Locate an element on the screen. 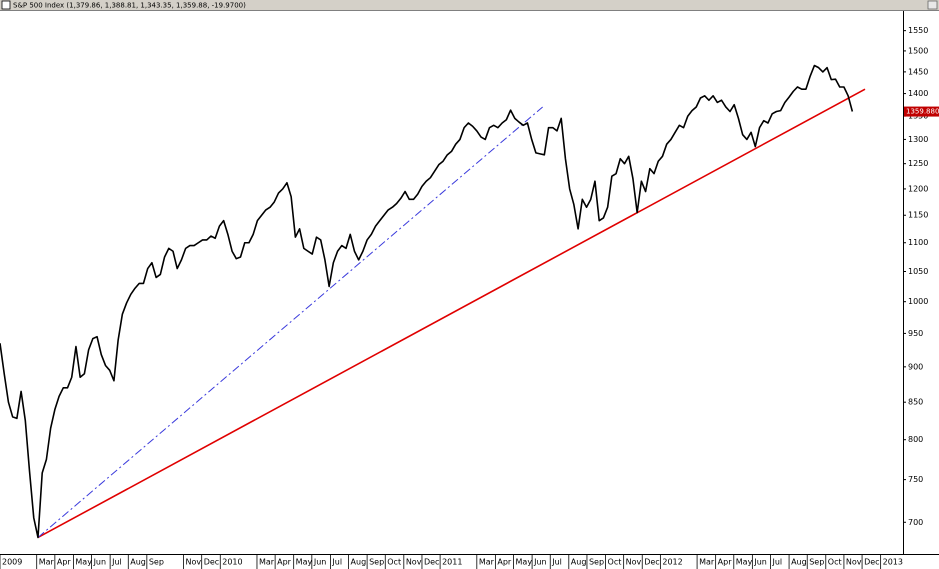  x-tick-label: 2012 is located at coordinates (672, 562).